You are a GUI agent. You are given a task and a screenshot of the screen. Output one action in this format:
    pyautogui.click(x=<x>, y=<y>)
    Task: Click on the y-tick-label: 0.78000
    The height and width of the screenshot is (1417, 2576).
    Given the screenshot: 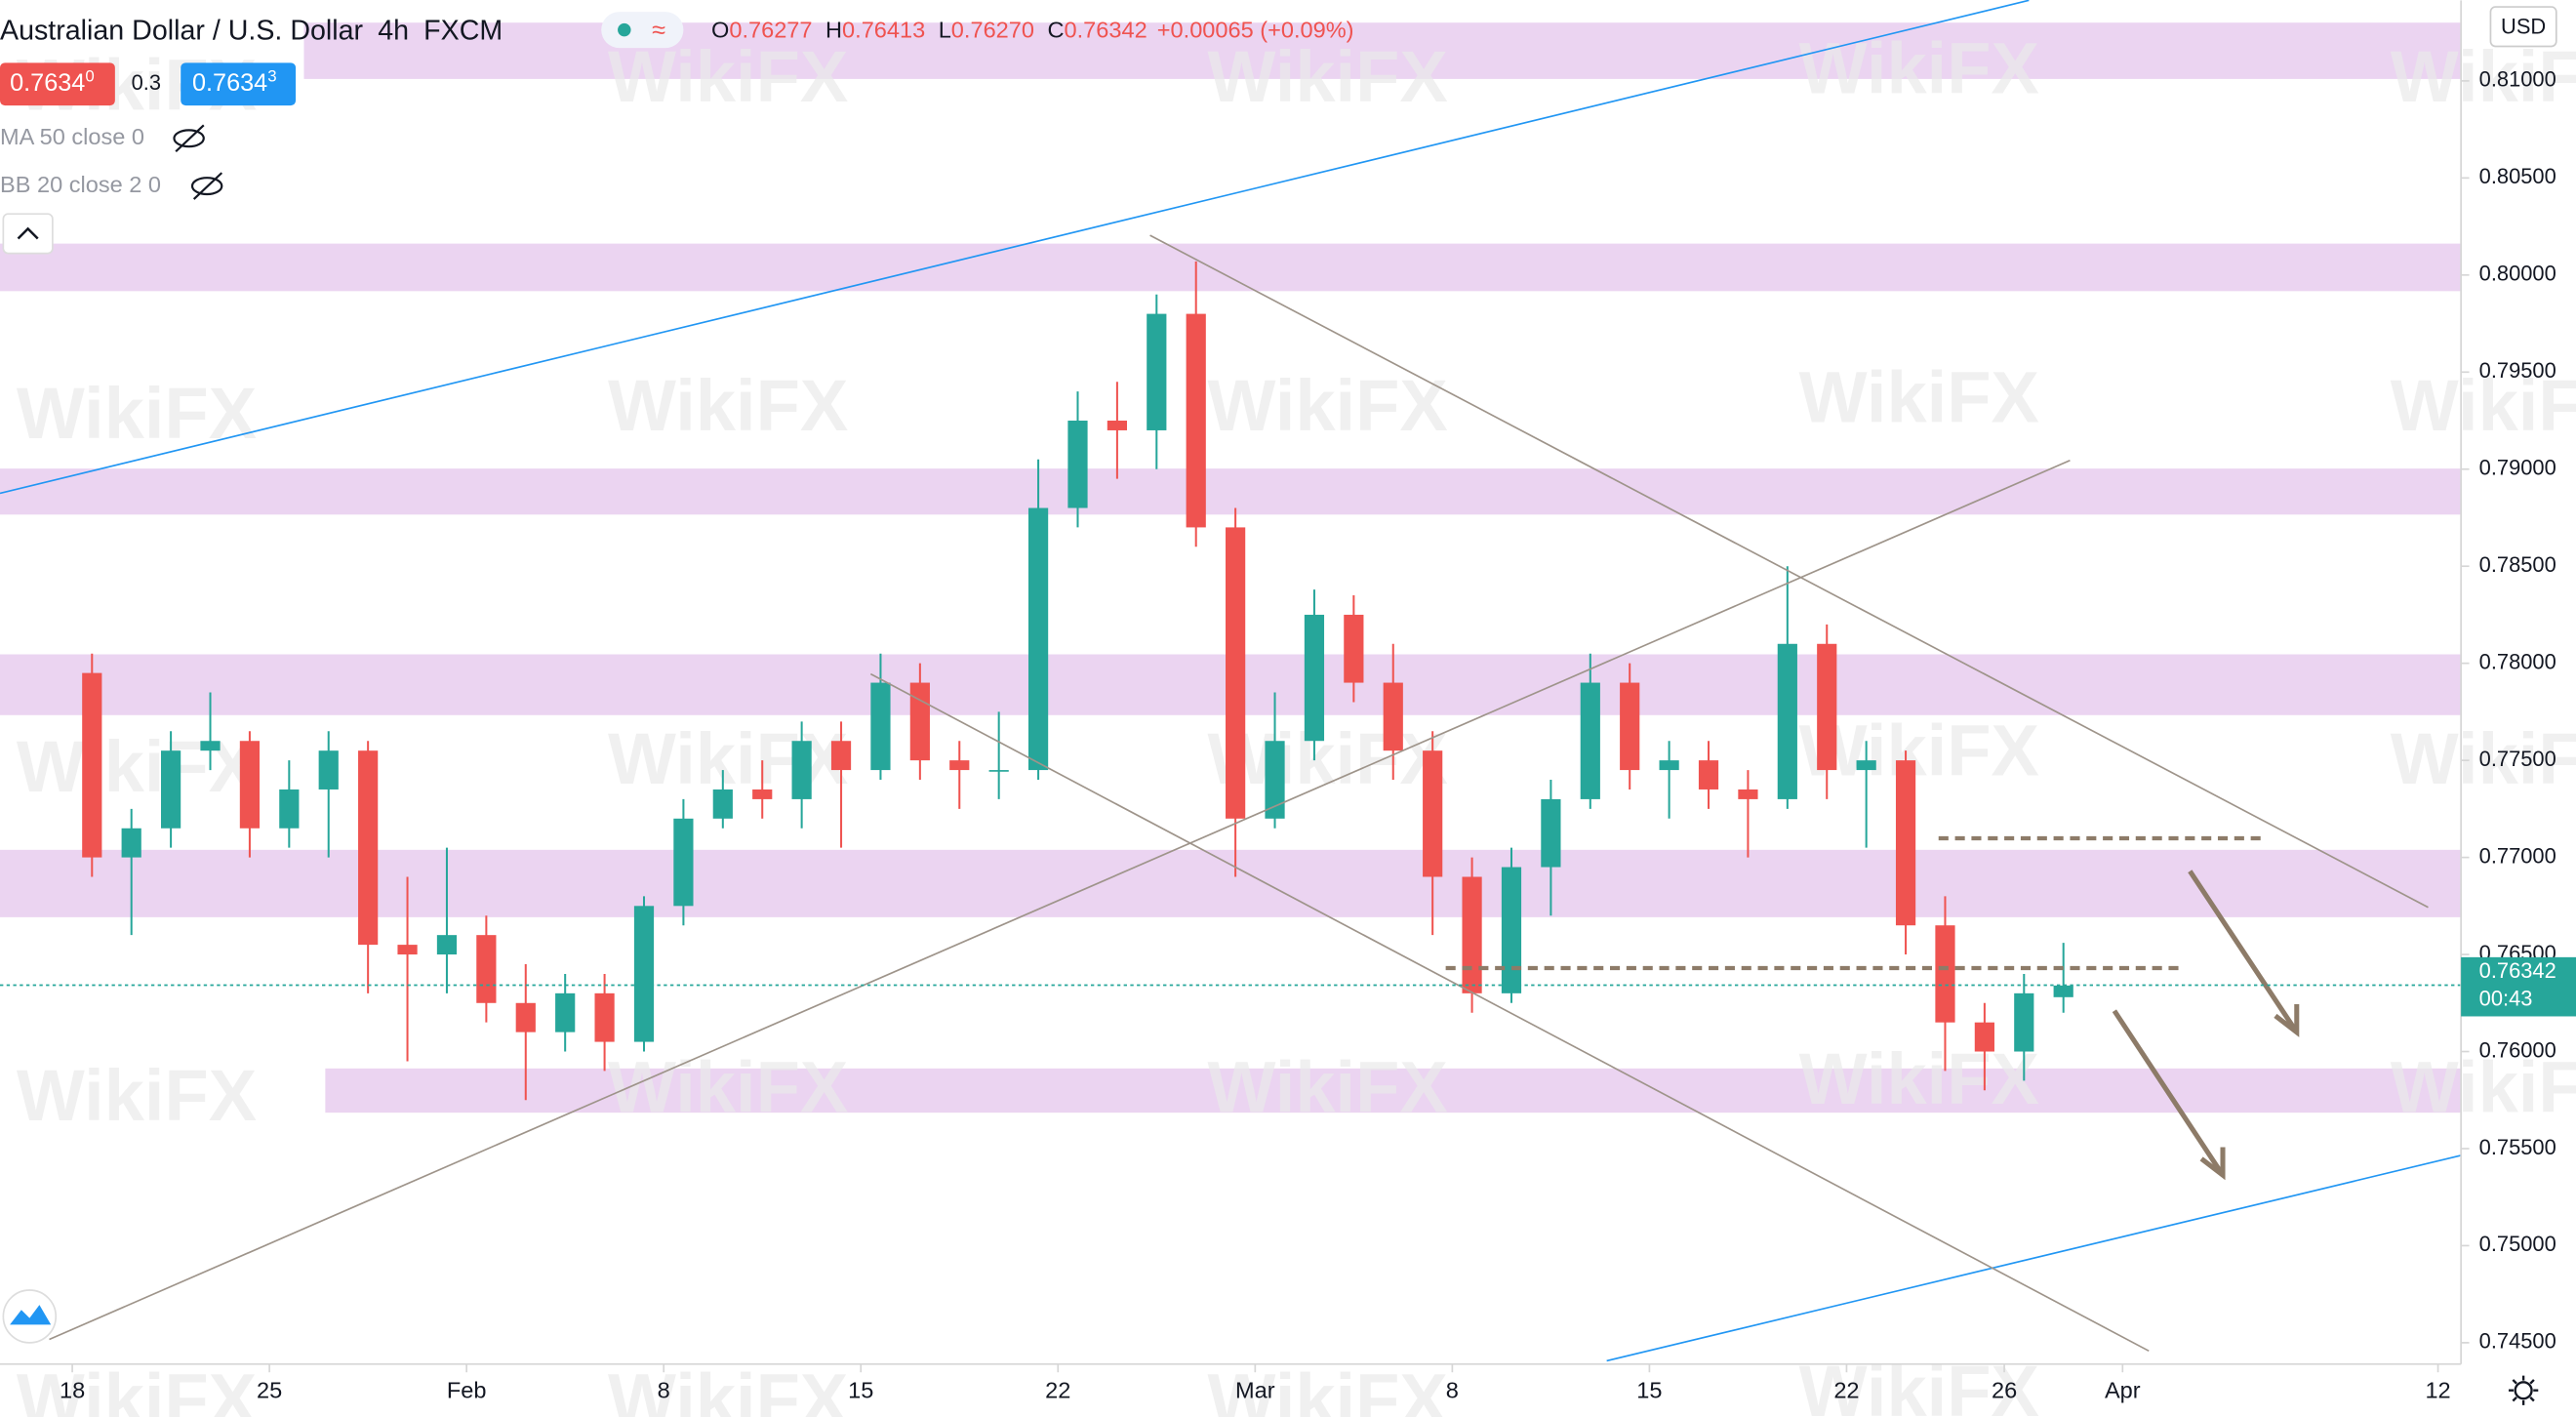 What is the action you would take?
    pyautogui.click(x=2517, y=661)
    